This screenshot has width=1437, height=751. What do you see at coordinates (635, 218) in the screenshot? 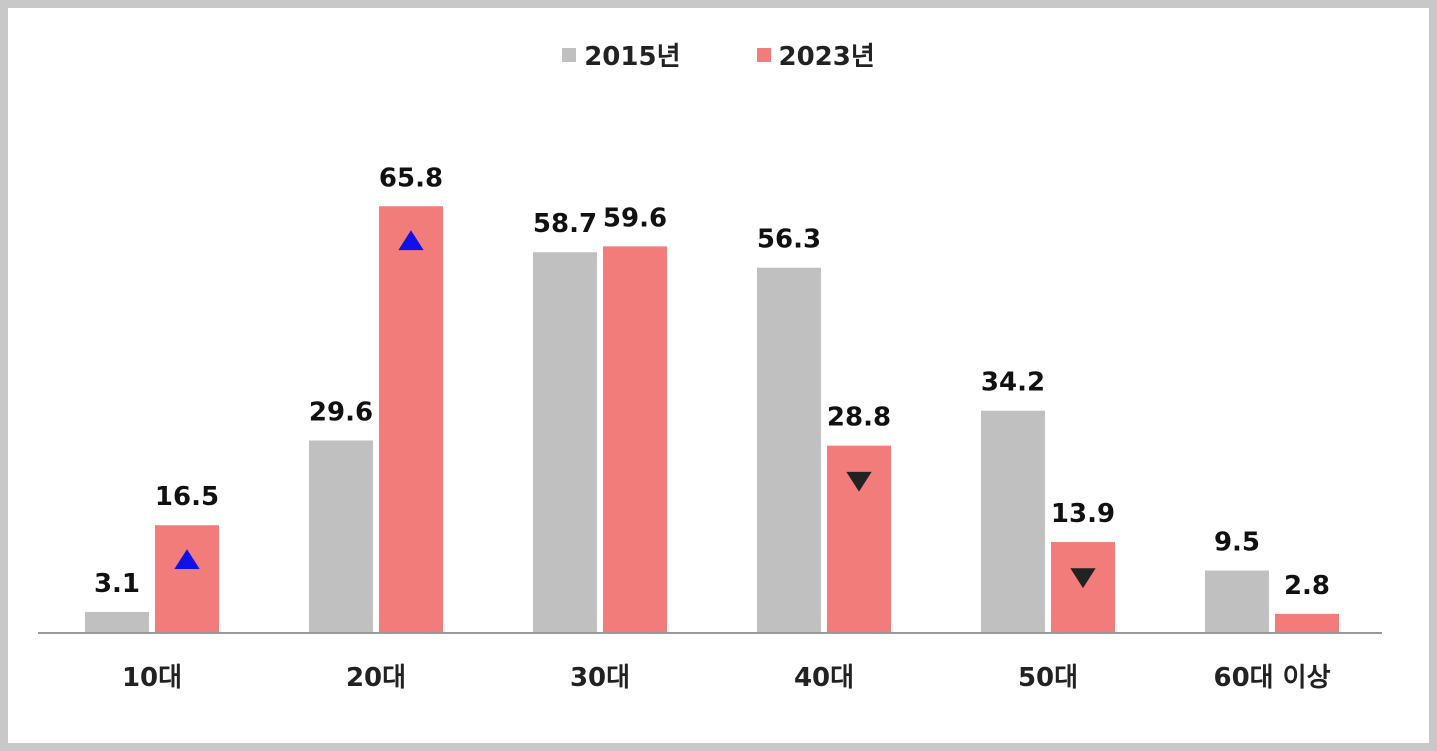
I see `data-label-2023-2: 59.6` at bounding box center [635, 218].